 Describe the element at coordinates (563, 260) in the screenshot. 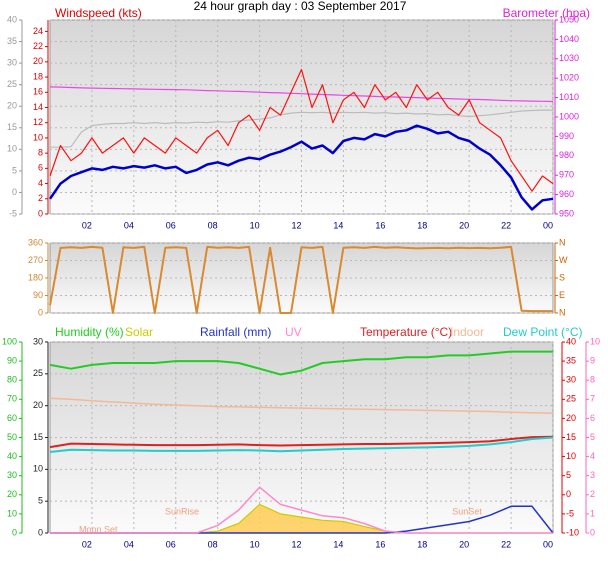

I see `y-tick-label: W` at that location.